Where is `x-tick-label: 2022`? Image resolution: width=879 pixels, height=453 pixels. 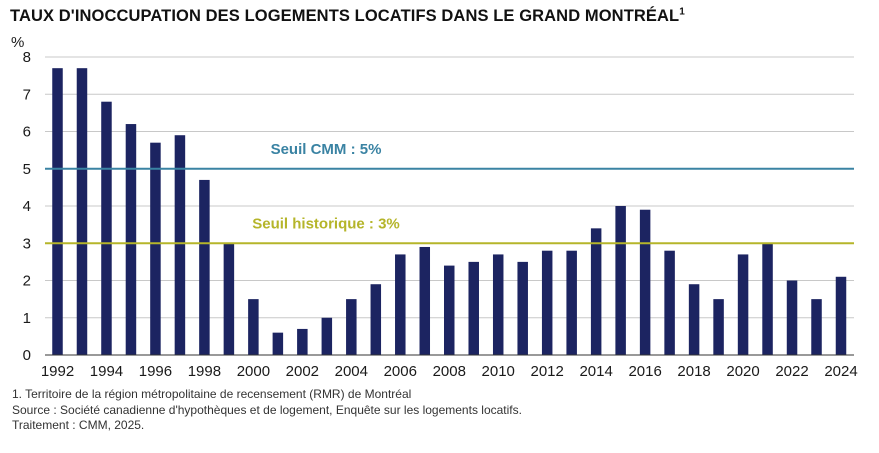 x-tick-label: 2022 is located at coordinates (791, 371).